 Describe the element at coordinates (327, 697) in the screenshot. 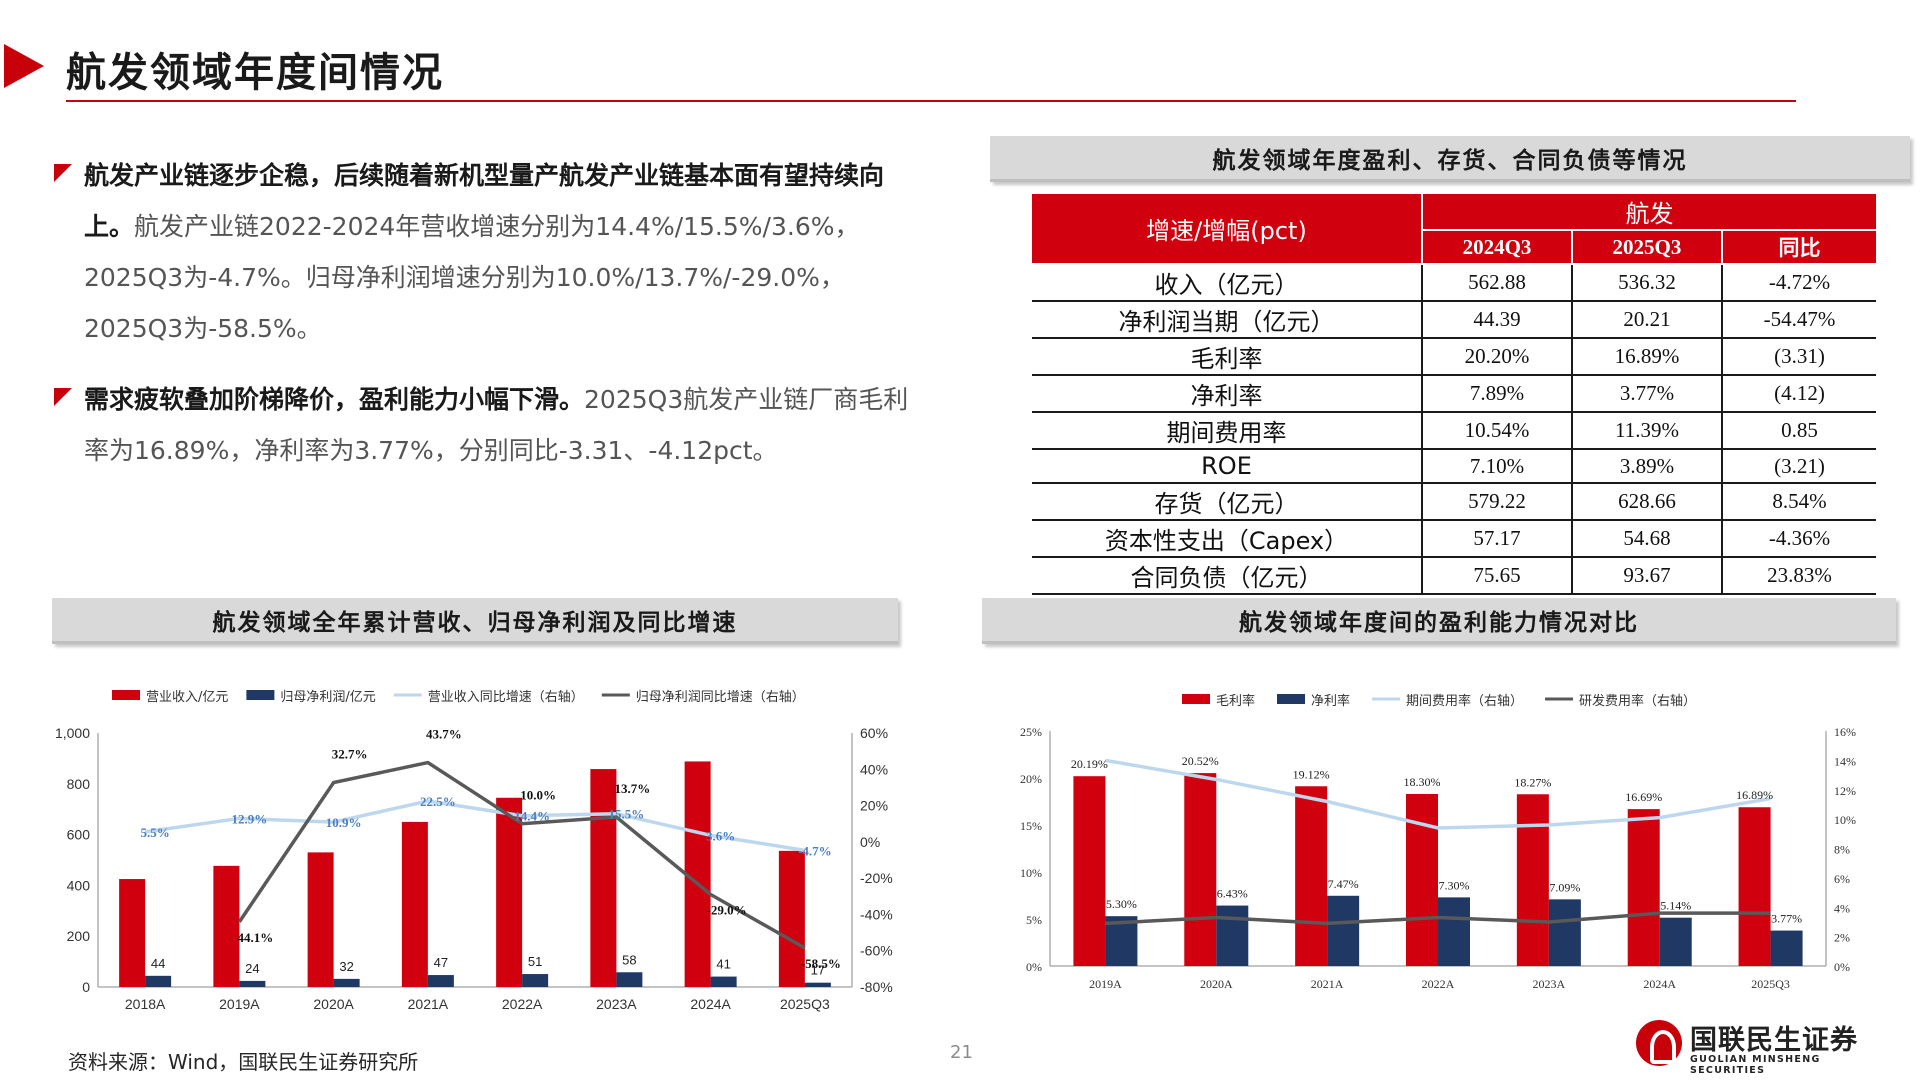

I see `legend-label: 归母净利润/亿元` at that location.